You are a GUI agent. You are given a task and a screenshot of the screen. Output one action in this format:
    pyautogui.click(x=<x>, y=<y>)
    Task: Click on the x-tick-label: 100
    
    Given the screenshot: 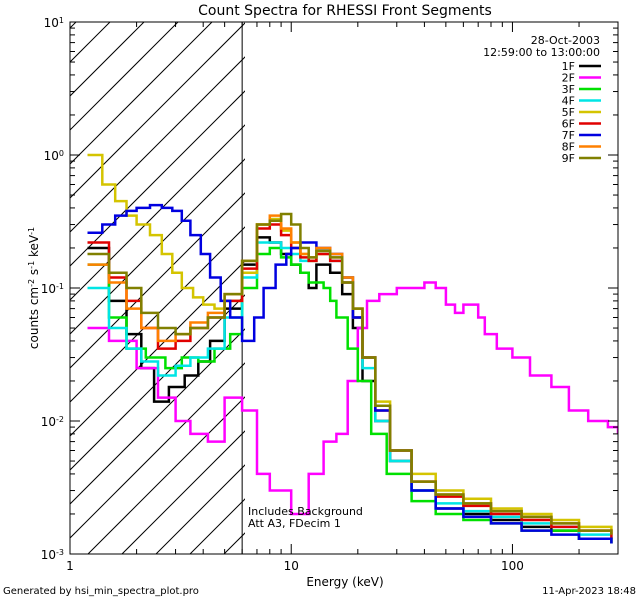 What is the action you would take?
    pyautogui.click(x=512, y=566)
    